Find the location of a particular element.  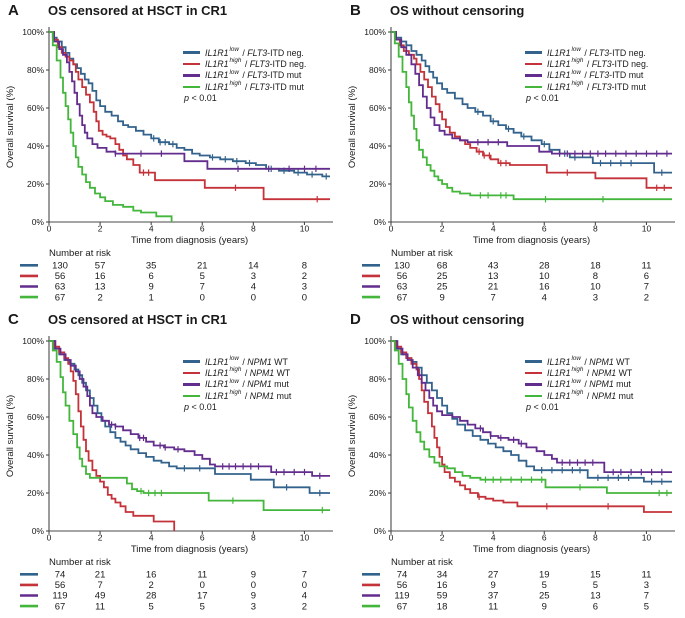

legend-label: IL1R1high / FLT3-ITD mut is located at coordinates (596, 85).